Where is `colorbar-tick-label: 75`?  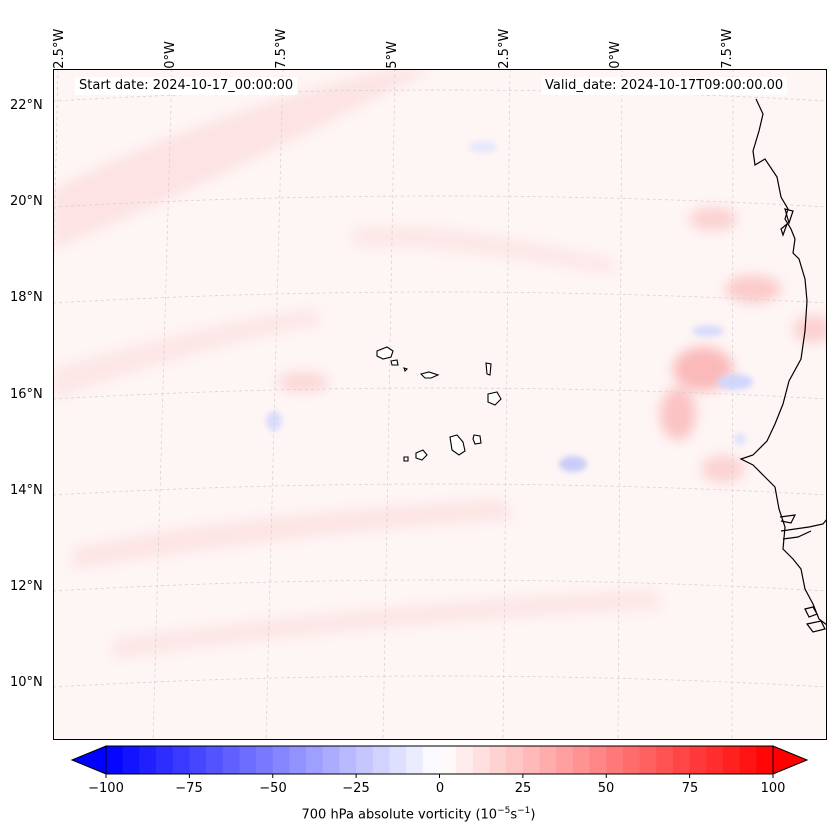
colorbar-tick-label: 75 is located at coordinates (690, 788).